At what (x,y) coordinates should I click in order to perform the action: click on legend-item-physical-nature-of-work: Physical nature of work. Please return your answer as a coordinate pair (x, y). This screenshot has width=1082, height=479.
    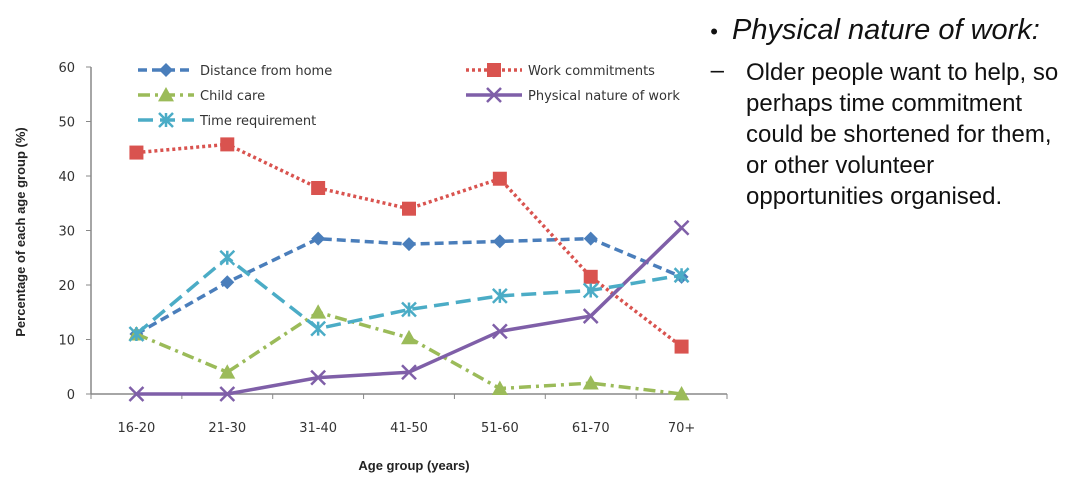
    Looking at the image, I should click on (573, 95).